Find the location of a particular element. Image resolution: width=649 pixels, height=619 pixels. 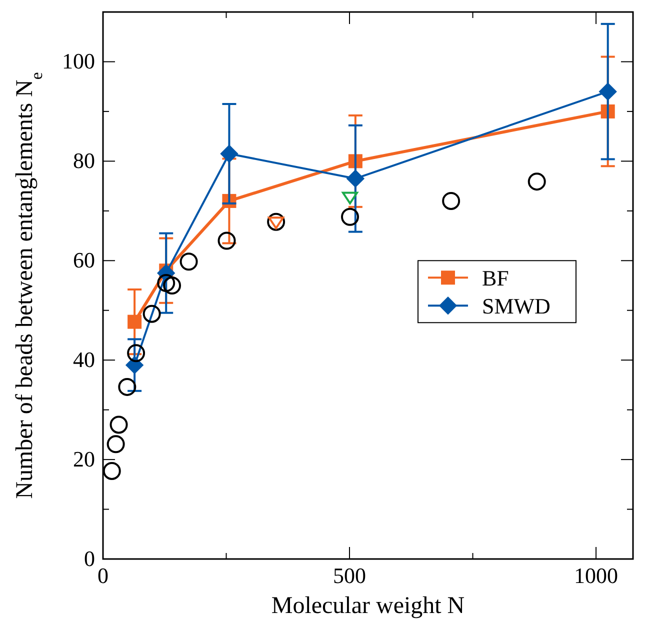

x-axis-title: Molecular weight N is located at coordinates (368, 606).